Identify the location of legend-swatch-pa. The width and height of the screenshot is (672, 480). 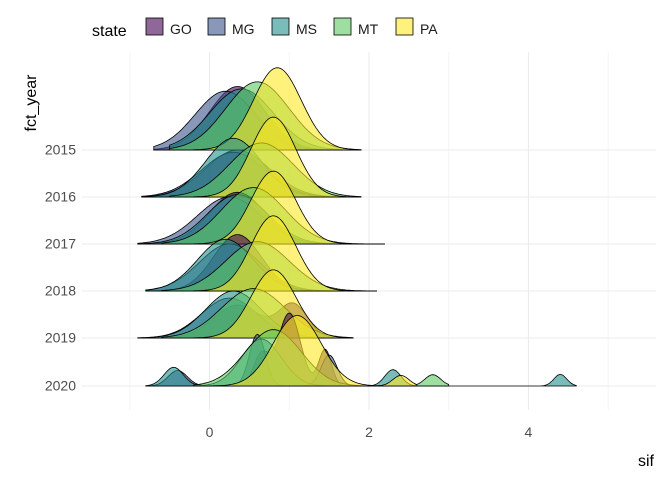
(404, 26).